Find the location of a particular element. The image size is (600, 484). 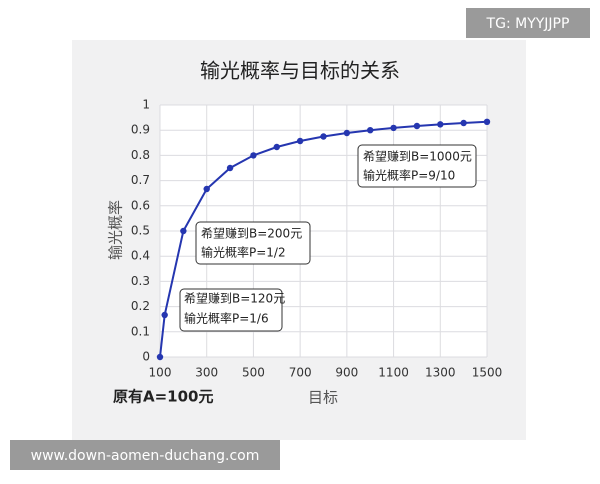

annotation-text: 输光概率P=1/6 is located at coordinates (226, 318).